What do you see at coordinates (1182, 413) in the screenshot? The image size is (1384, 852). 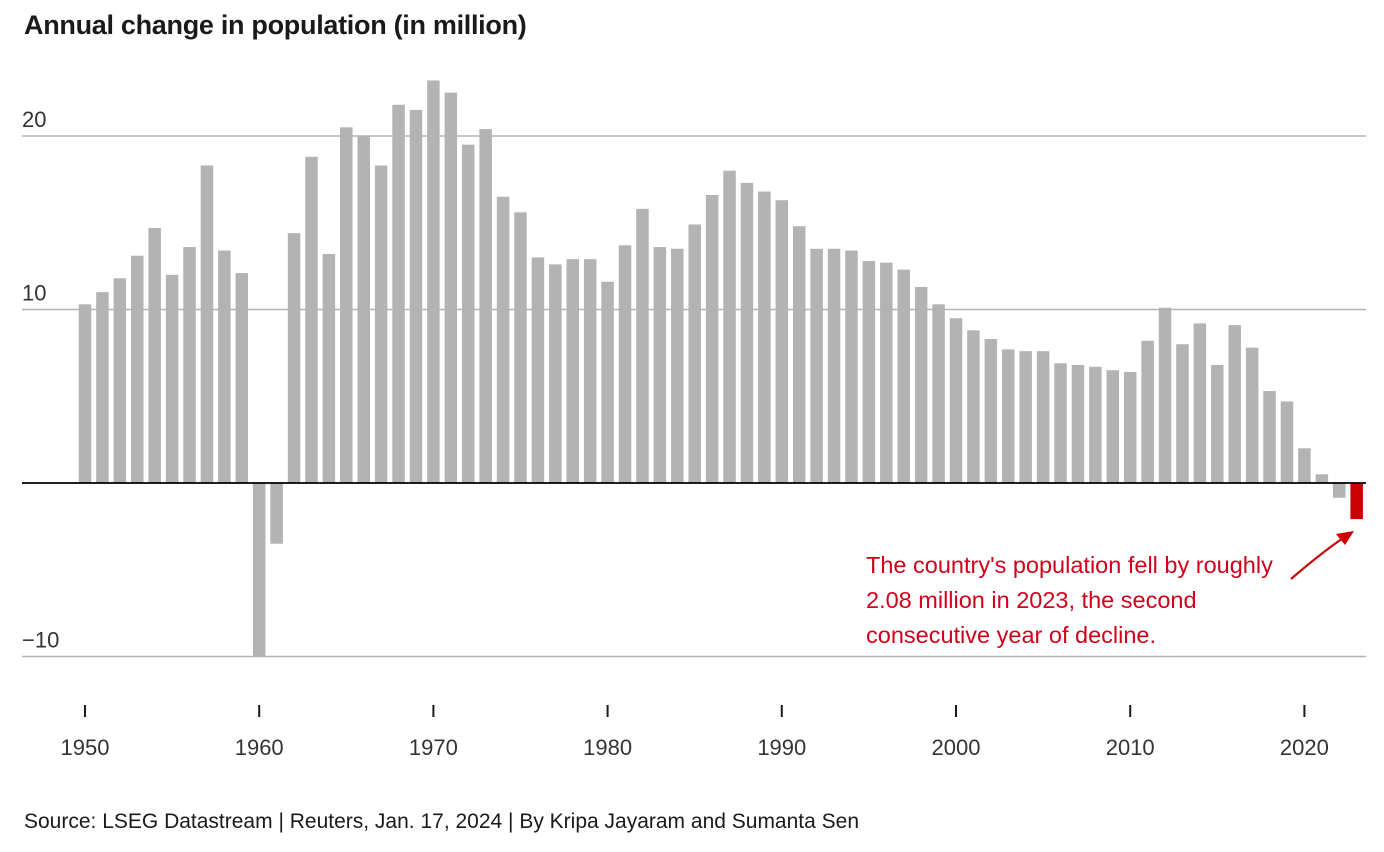 I see `bar-2013` at bounding box center [1182, 413].